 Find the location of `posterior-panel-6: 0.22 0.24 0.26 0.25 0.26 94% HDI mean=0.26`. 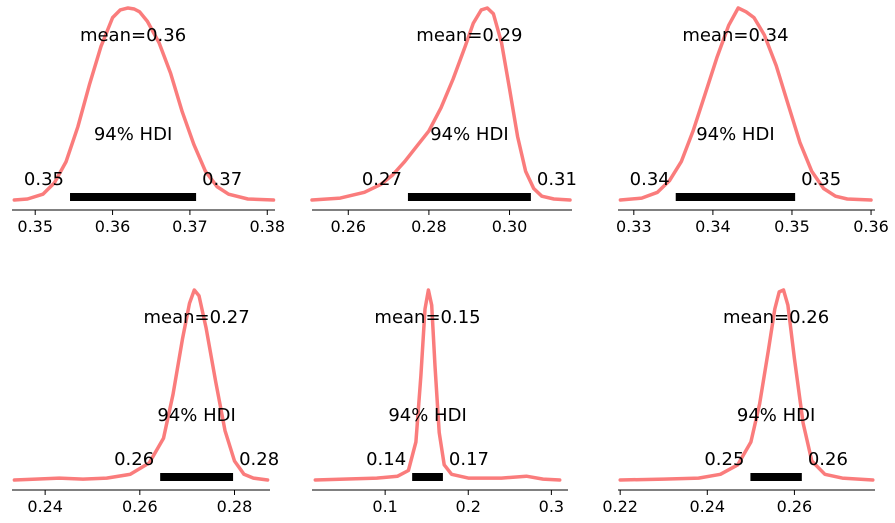

posterior-panel-6: 0.22 0.24 0.26 0.25 0.26 94% HDI mean=0.26 is located at coordinates (738, 402).